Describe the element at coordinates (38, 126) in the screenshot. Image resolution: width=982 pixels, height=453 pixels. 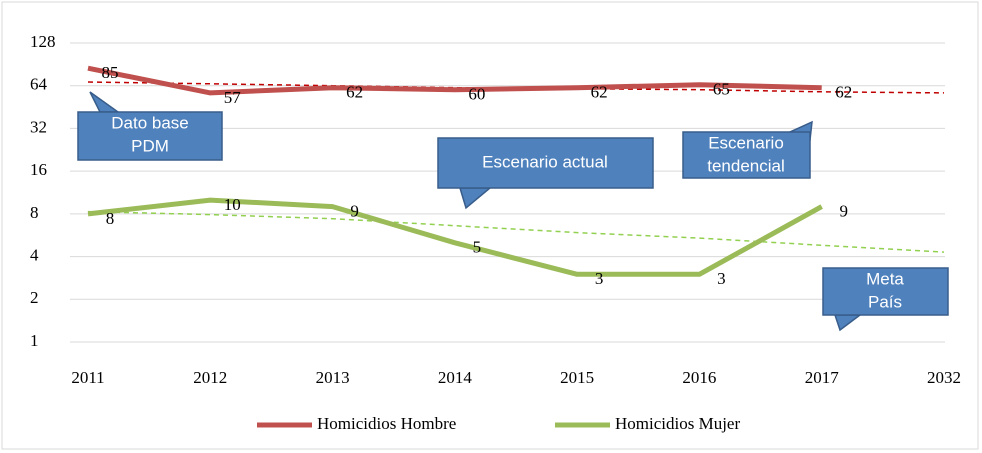
I see `y-tick-label: 32` at that location.